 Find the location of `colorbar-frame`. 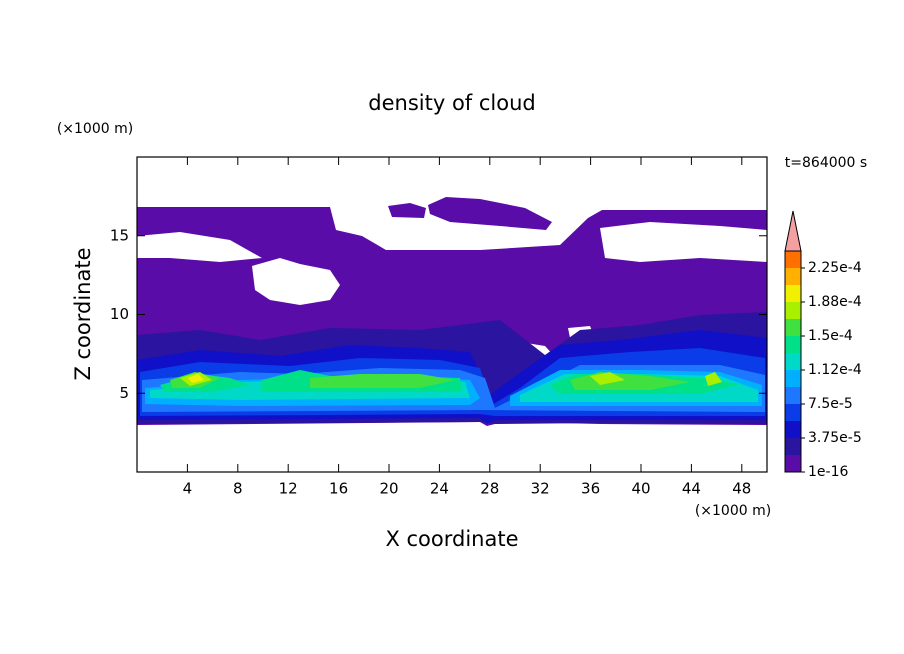

colorbar-frame is located at coordinates (793, 361).